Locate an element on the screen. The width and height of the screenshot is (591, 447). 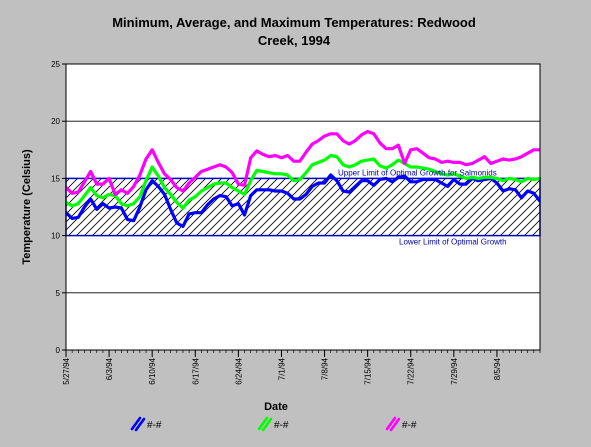
y-axis-label: Temperature (Celsius) is located at coordinates (27, 207).